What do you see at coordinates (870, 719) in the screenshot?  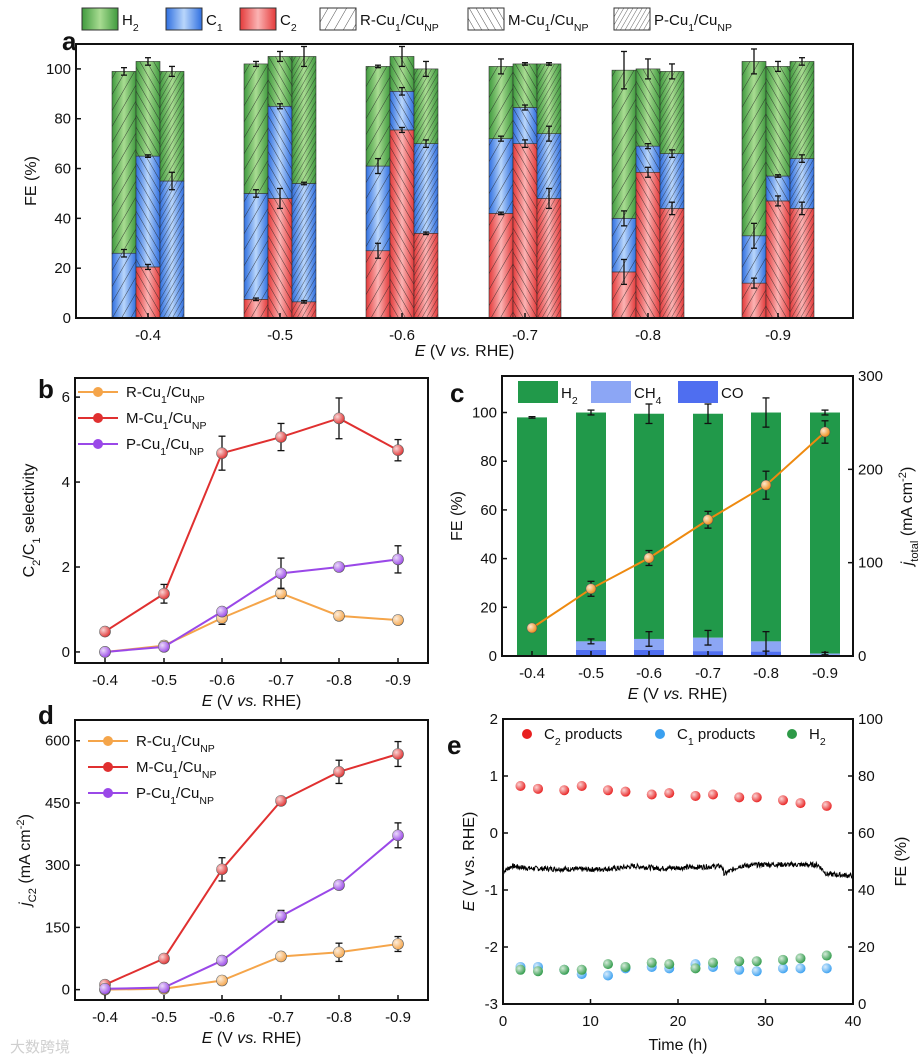 I see `y2-axis-e-tick-label: 100` at bounding box center [870, 719].